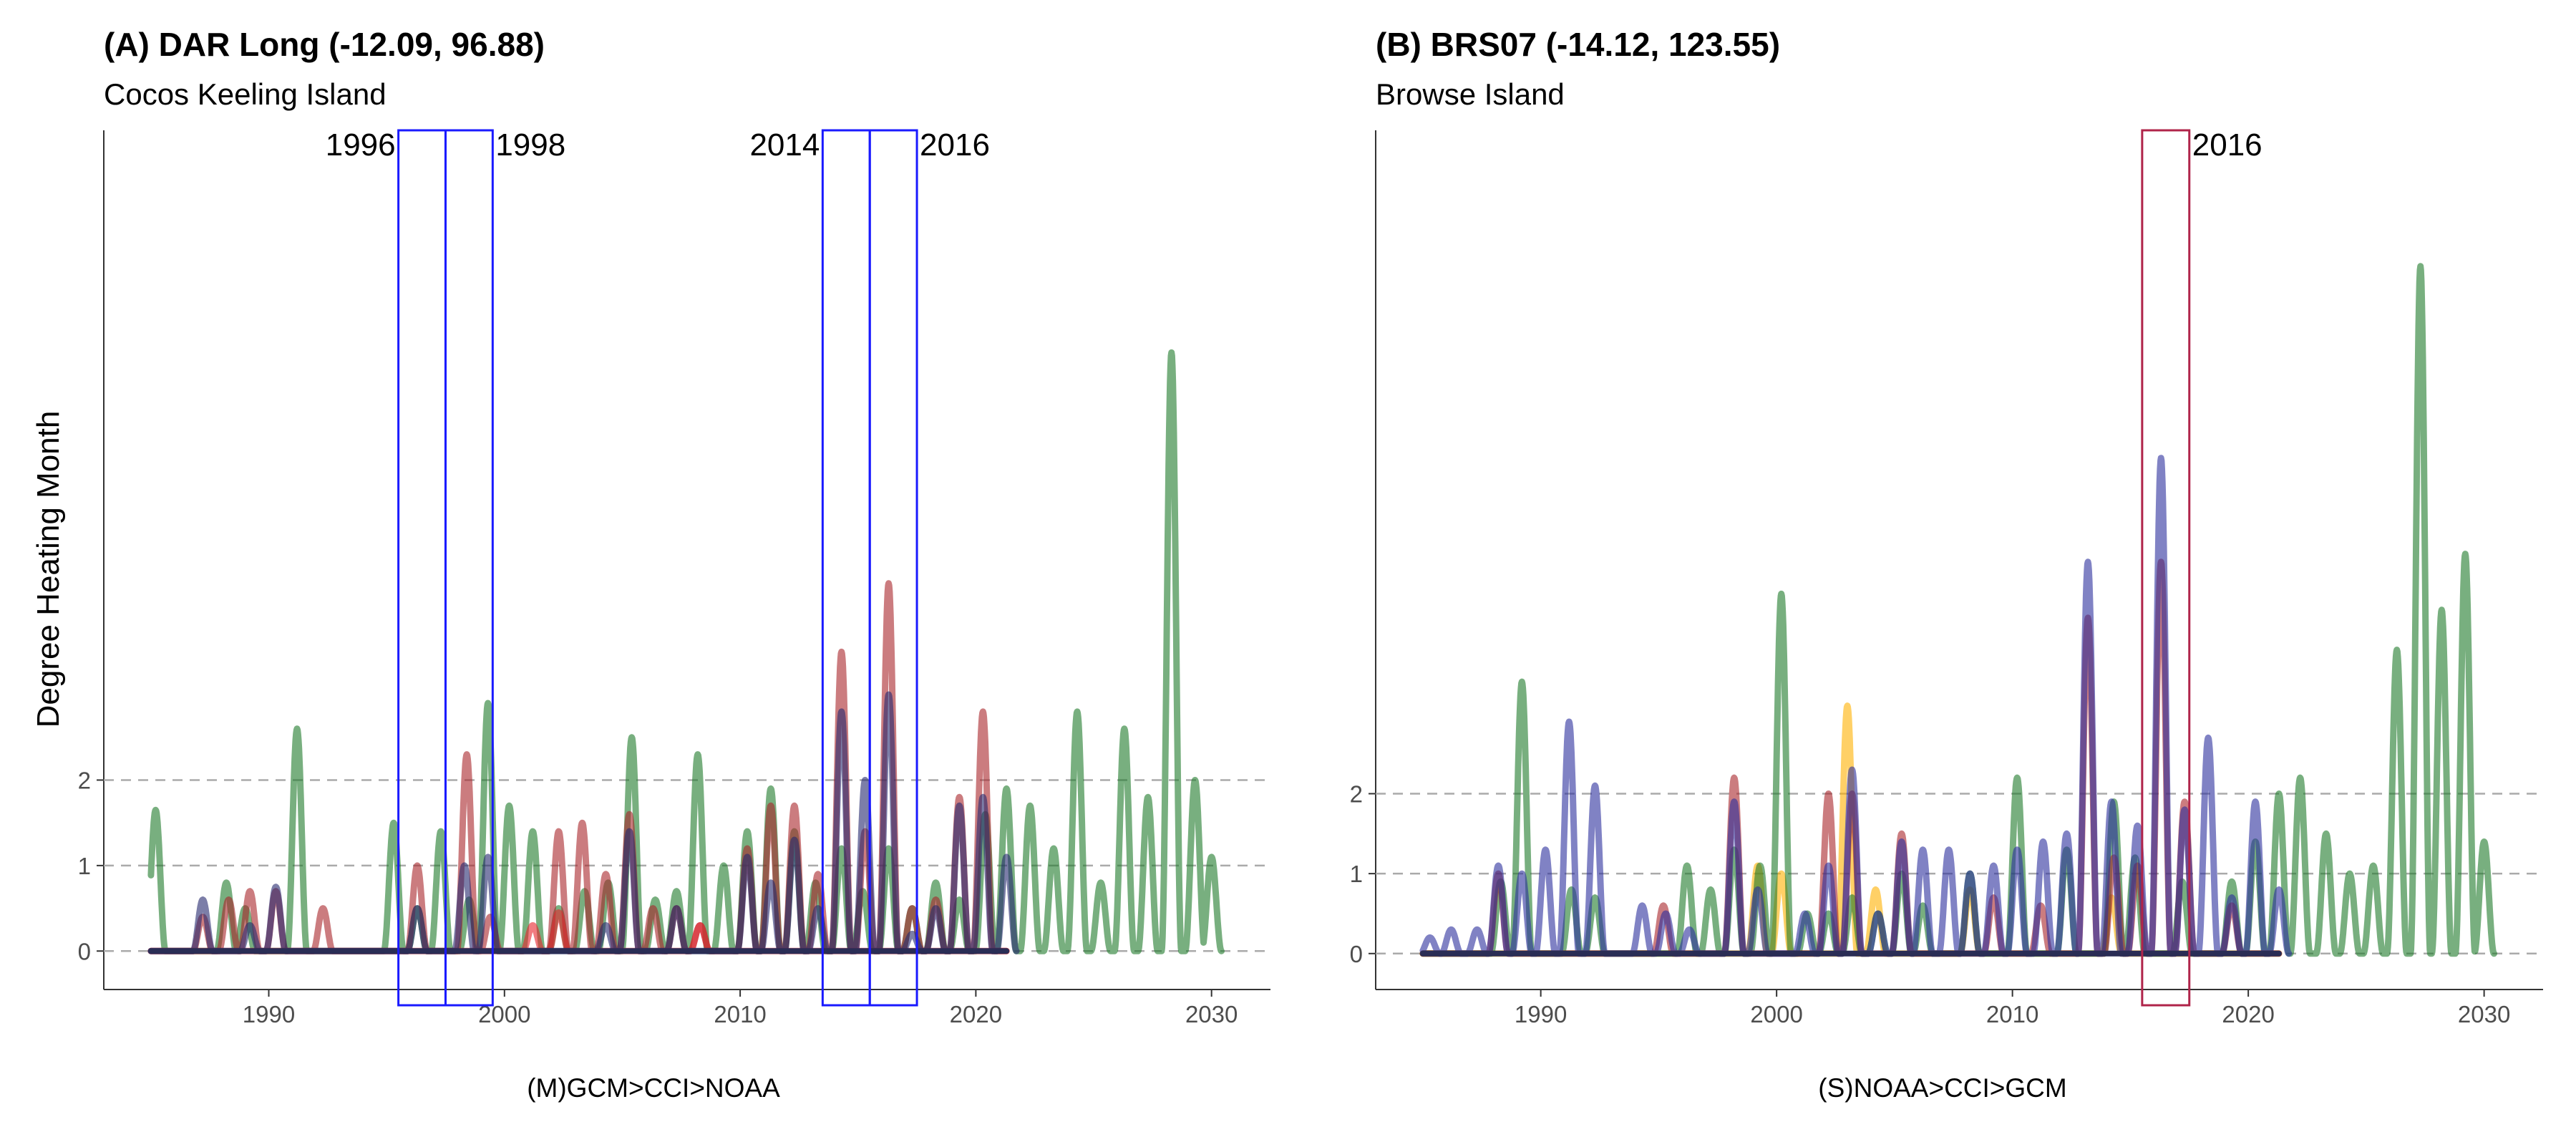 Image resolution: width=2576 pixels, height=1132 pixels. What do you see at coordinates (530, 145) in the screenshot?
I see `event-label-1998: 1998` at bounding box center [530, 145].